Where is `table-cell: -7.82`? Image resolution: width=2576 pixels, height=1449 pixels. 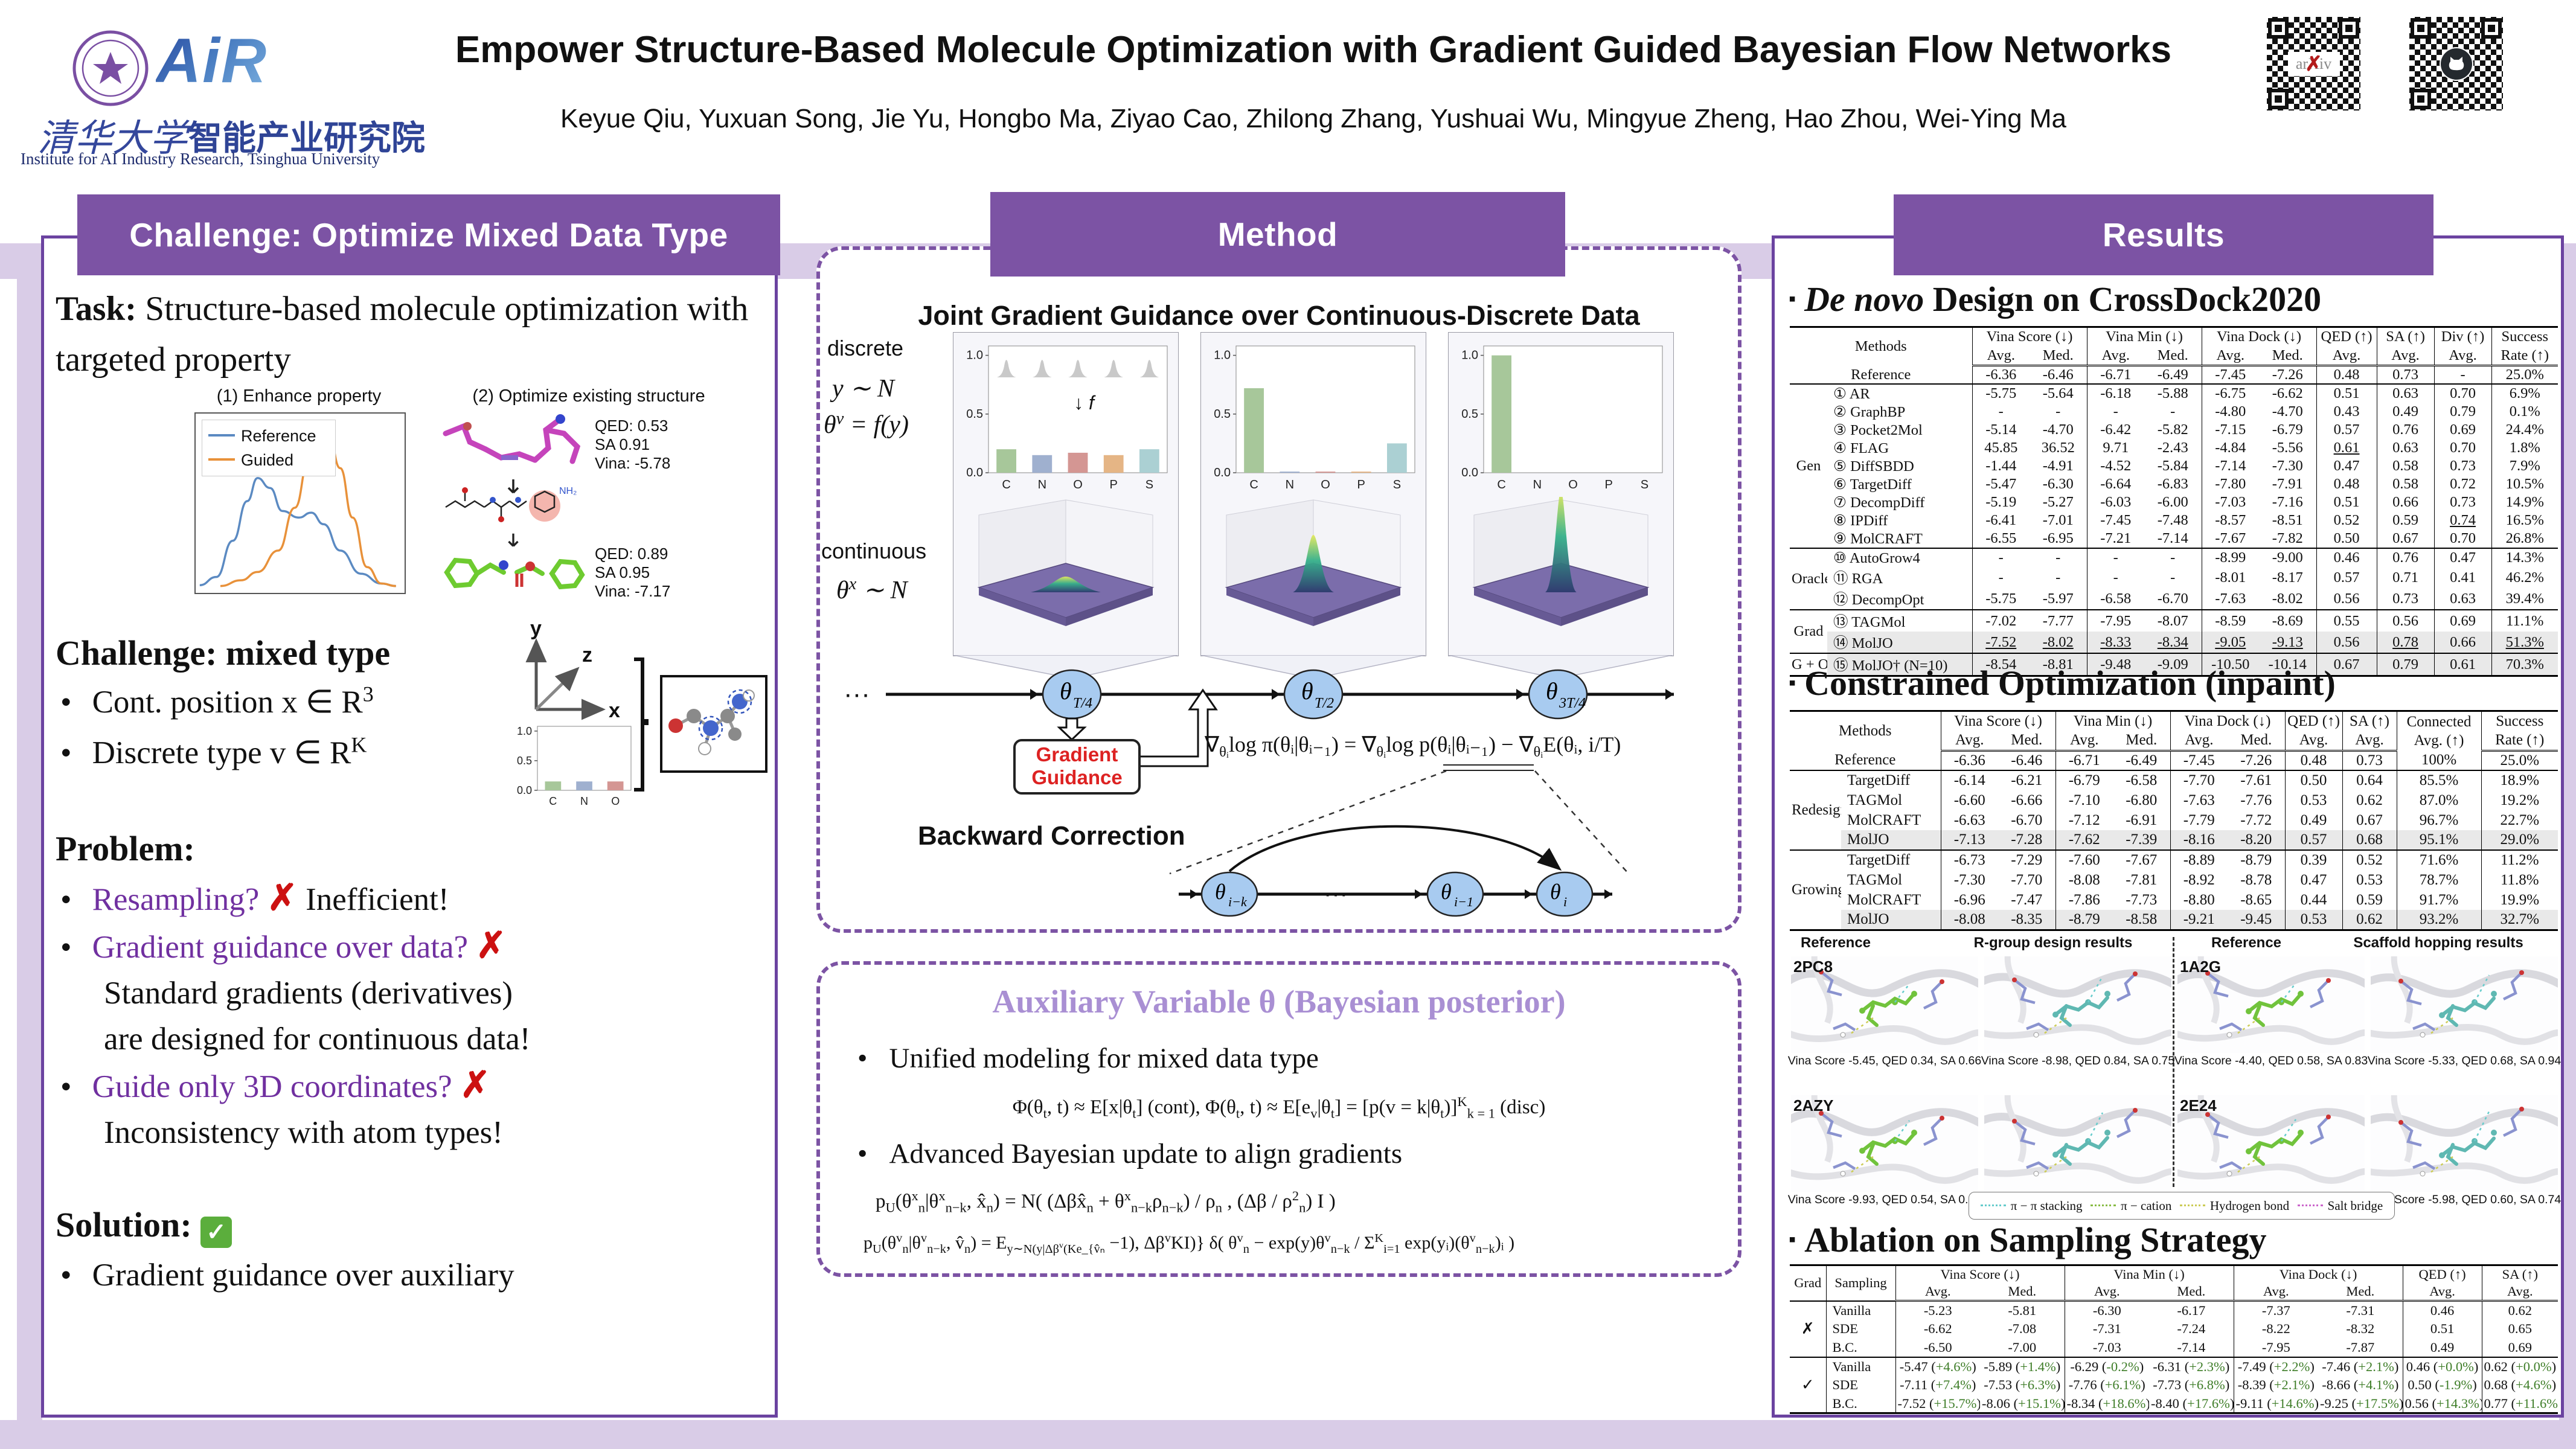
table-cell: -7.82 is located at coordinates (2287, 538).